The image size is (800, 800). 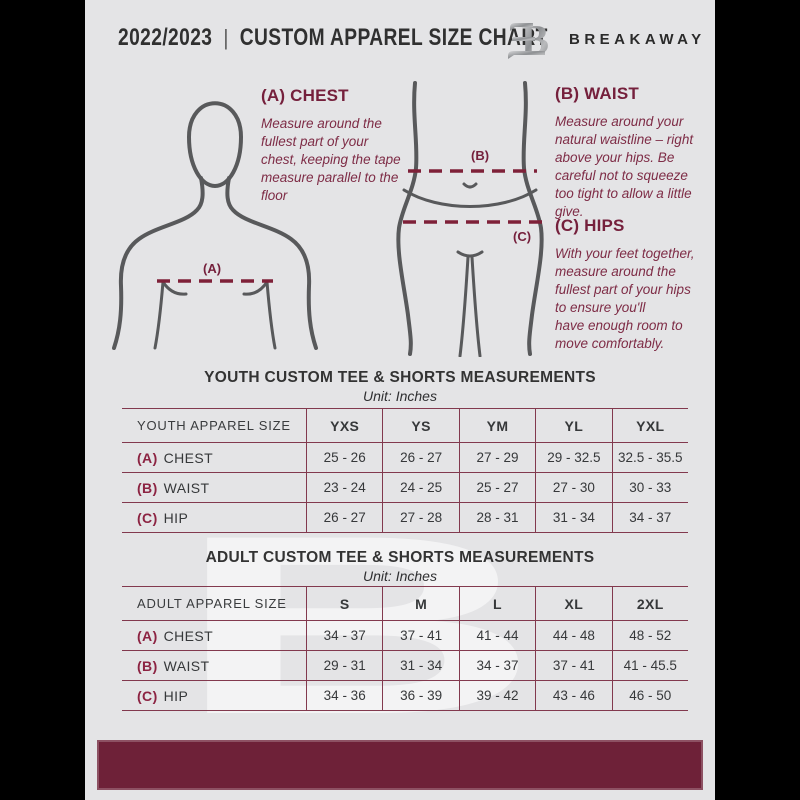 I want to click on table-cell: 41 - 44, so click(x=497, y=636).